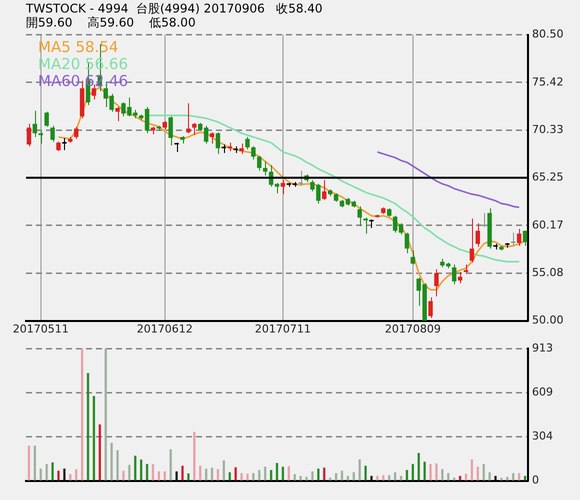  Describe the element at coordinates (542, 347) in the screenshot. I see `y-tick-label: 913` at that location.